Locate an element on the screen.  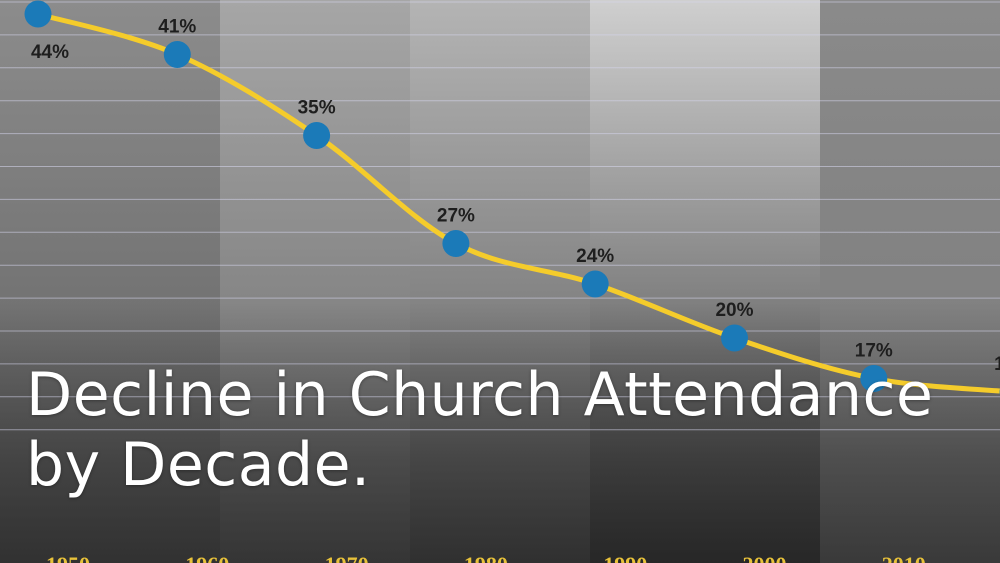
year-label: 2000 is located at coordinates (765, 557).